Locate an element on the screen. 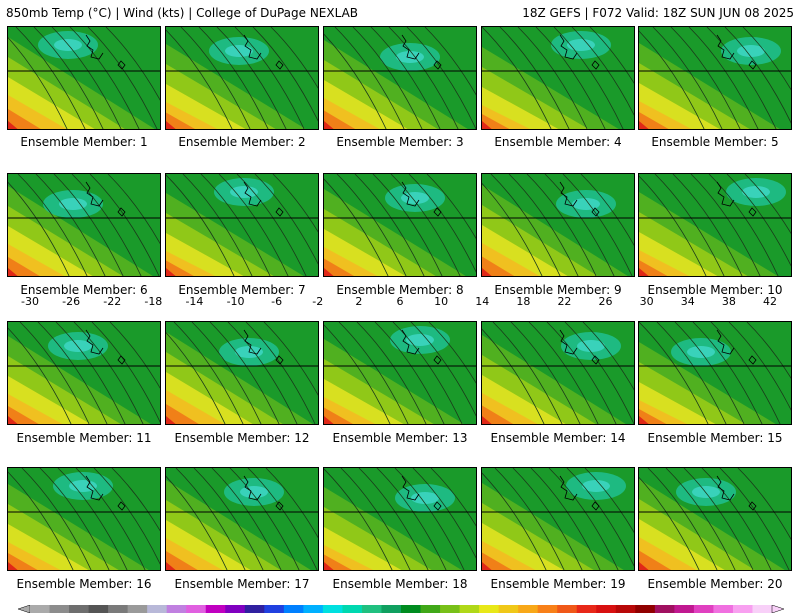  colorbar-tick-label: 18 is located at coordinates (523, 301).